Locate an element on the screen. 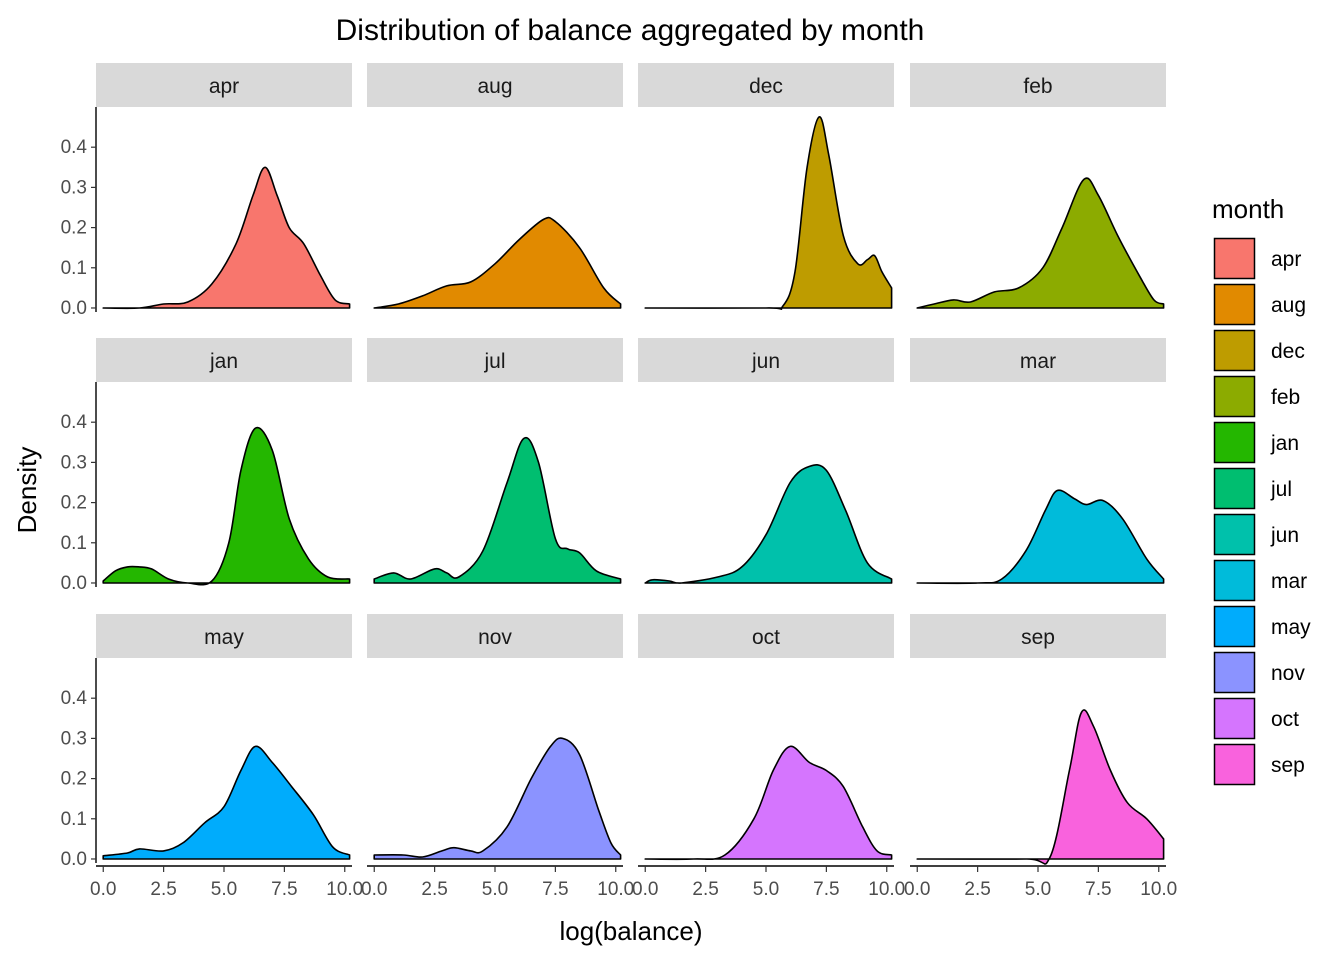 The height and width of the screenshot is (960, 1344). facet-label-aug: aug is located at coordinates (494, 86).